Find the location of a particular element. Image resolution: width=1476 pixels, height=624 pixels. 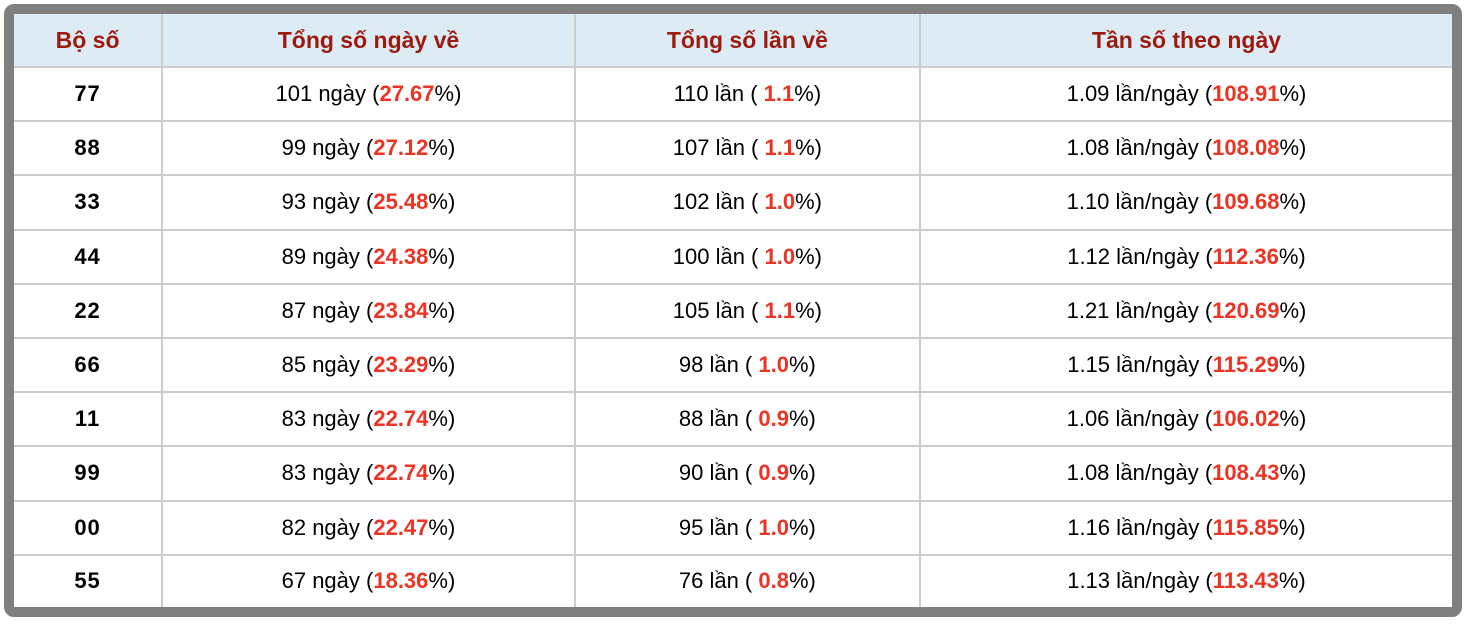

freq-cell: 1.10 lần/ngày (109.68%) is located at coordinates (1185, 202).